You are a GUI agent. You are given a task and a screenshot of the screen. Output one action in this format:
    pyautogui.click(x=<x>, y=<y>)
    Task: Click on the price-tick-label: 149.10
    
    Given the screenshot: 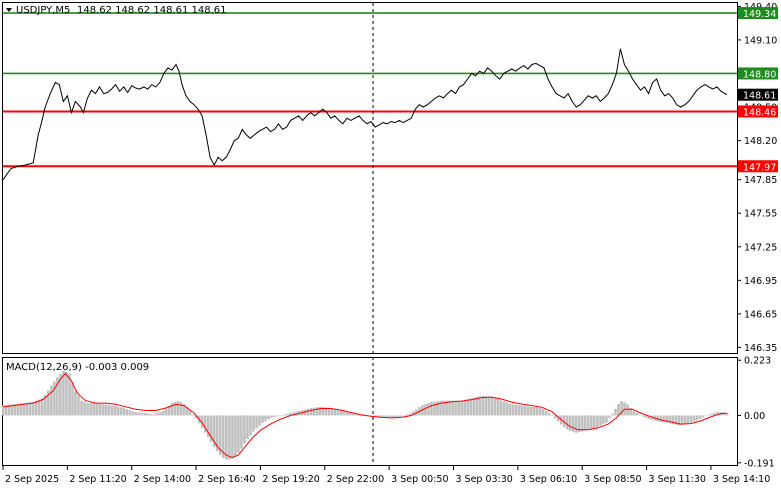 What is the action you would take?
    pyautogui.click(x=760, y=40)
    